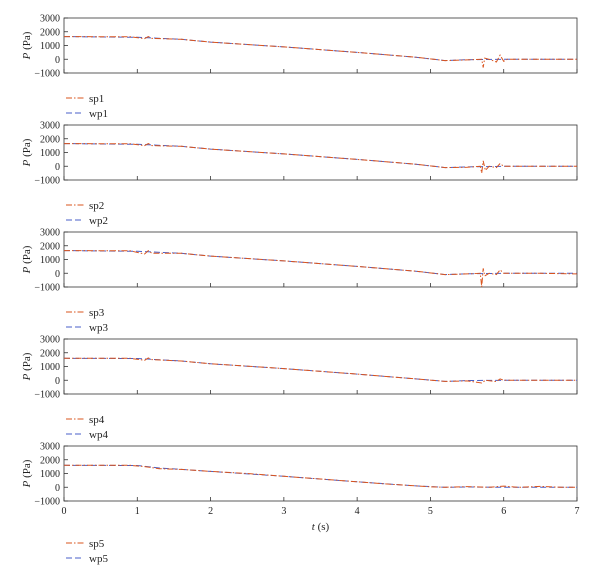 The height and width of the screenshot is (581, 600). What do you see at coordinates (283, 511) in the screenshot?
I see `x-tick-label: 3` at bounding box center [283, 511].